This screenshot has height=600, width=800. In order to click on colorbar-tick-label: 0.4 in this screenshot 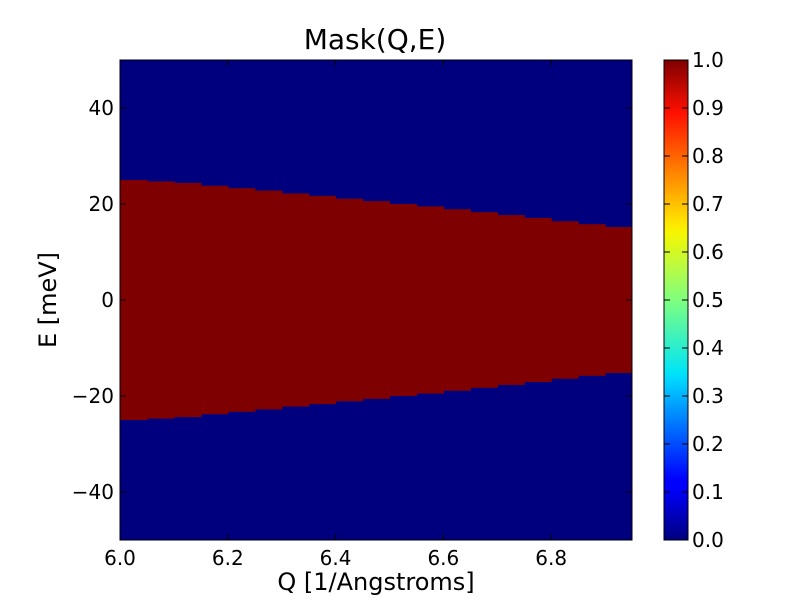, I will do `click(708, 348)`.